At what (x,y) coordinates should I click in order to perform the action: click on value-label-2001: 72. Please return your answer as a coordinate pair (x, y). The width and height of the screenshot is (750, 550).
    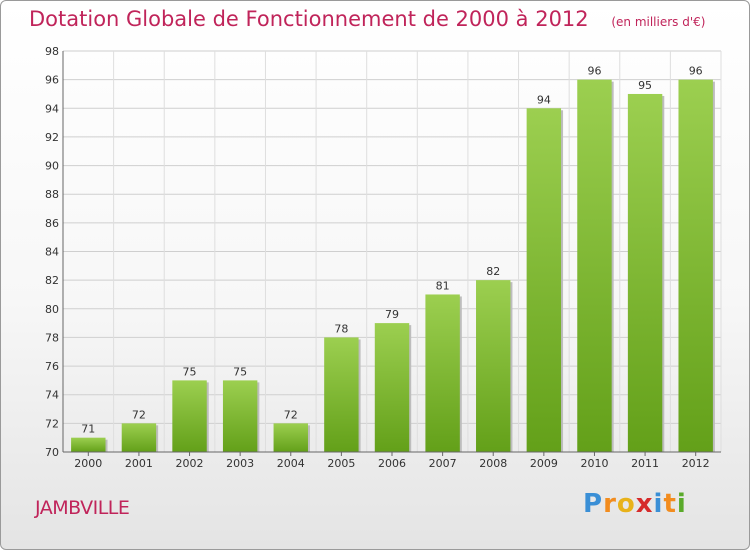
    Looking at the image, I should click on (139, 414).